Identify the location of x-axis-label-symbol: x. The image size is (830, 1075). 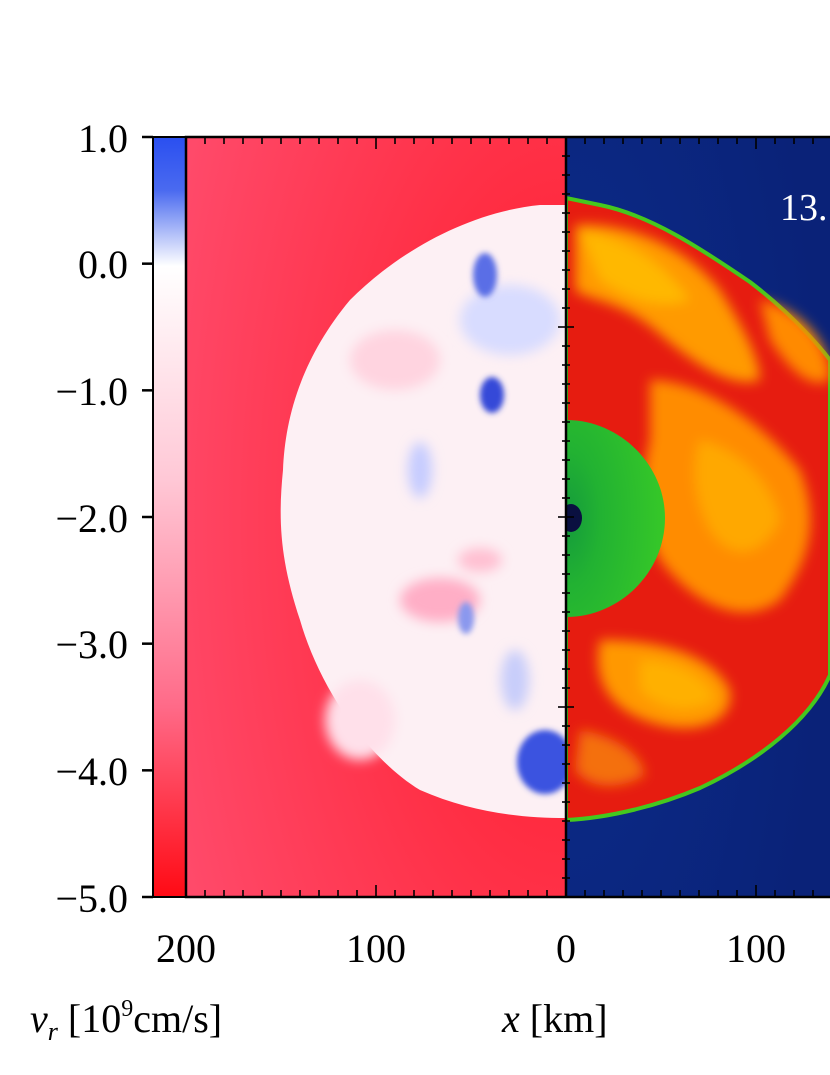
(510, 1018).